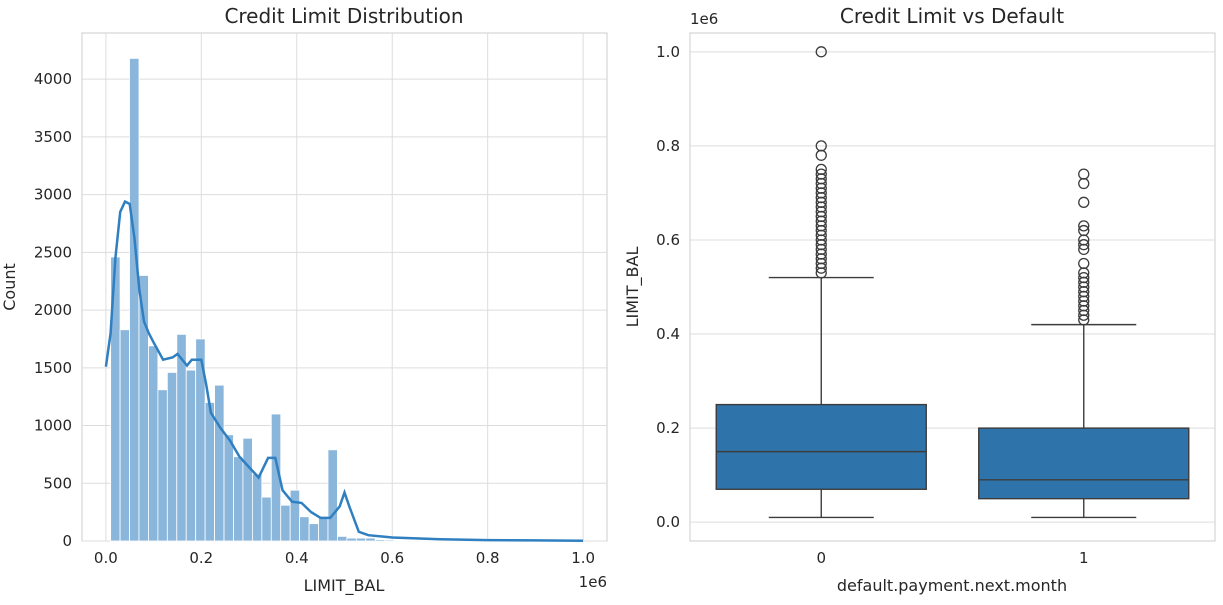 The height and width of the screenshot is (605, 1223). Describe the element at coordinates (201, 558) in the screenshot. I see `histogram-x-tick-label: 0.2` at that location.